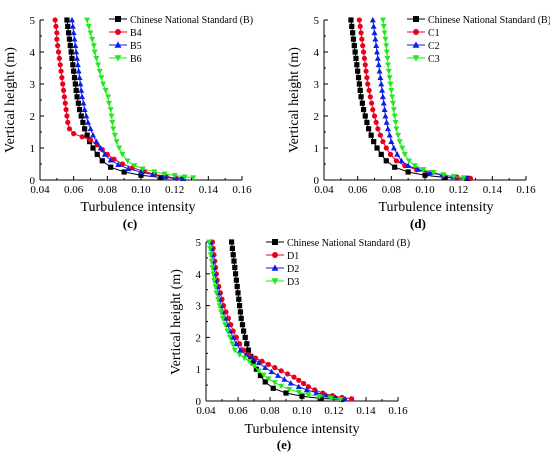  What do you see at coordinates (425, 190) in the screenshot?
I see `panel-d-x-tick-label: 0.10` at bounding box center [425, 190].